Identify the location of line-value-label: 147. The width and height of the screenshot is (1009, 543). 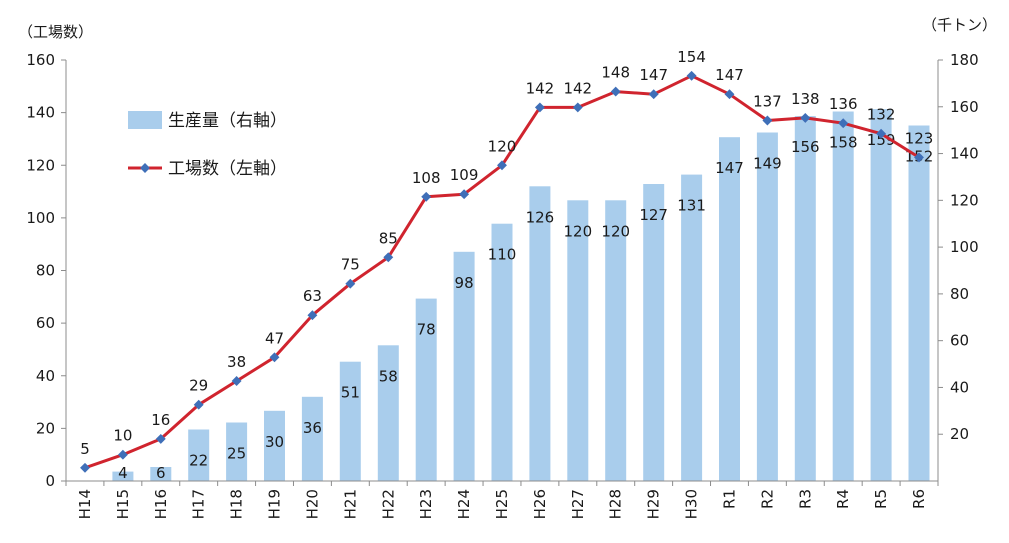
(653, 75).